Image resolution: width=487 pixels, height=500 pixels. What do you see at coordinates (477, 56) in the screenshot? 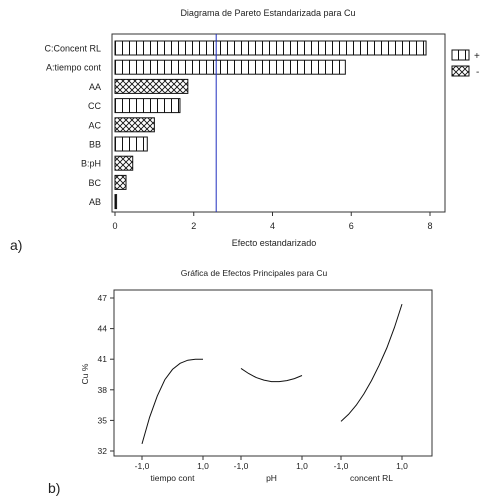
I see `legend-label-plus: +` at bounding box center [477, 56].